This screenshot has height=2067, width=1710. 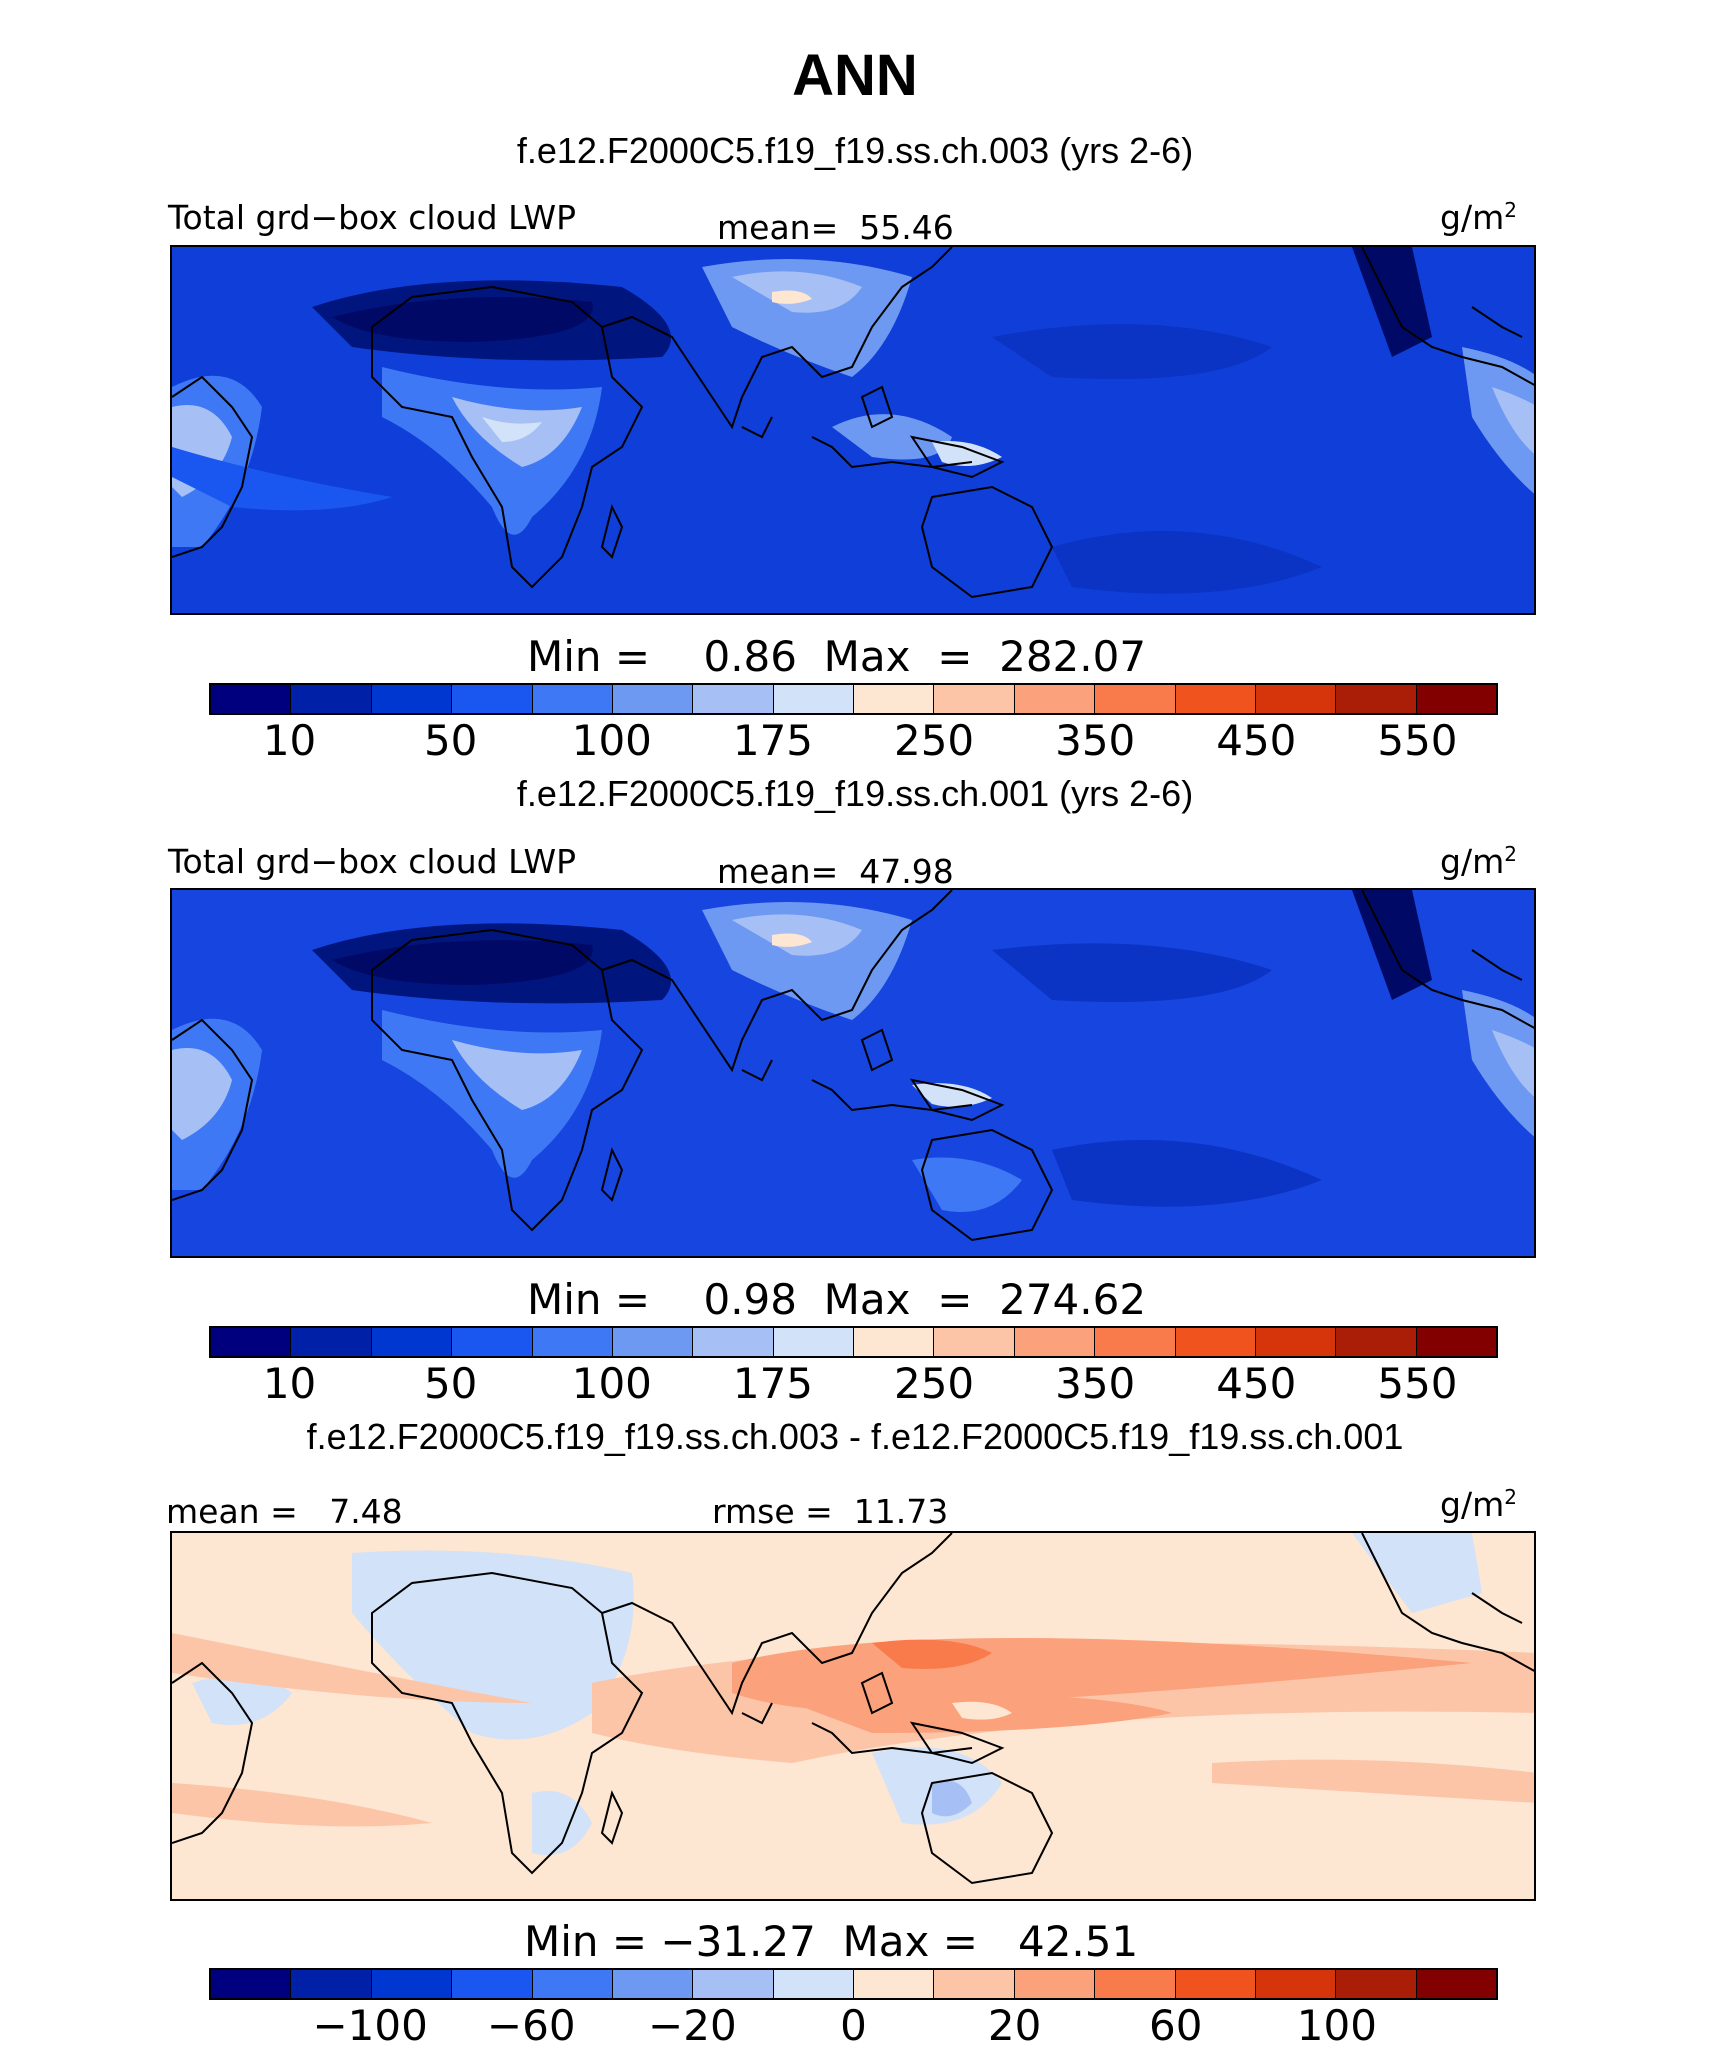 What do you see at coordinates (830, 1511) in the screenshot?
I see `panel-3-rmse-label: rmse = 11.73` at bounding box center [830, 1511].